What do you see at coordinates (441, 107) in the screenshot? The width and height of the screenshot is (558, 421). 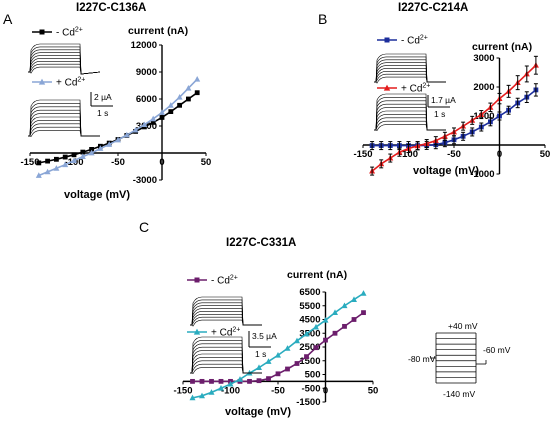 I see `scale-bar: 1.7 µA 1 s` at bounding box center [441, 107].